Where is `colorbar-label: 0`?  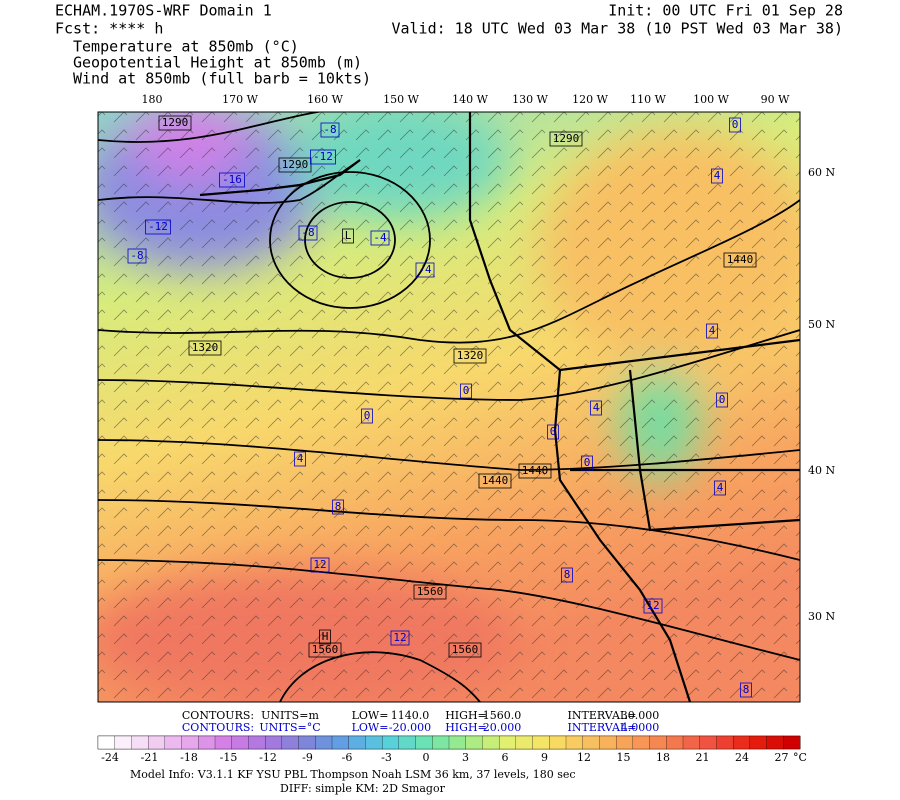
colorbar-label: 0 is located at coordinates (426, 757).